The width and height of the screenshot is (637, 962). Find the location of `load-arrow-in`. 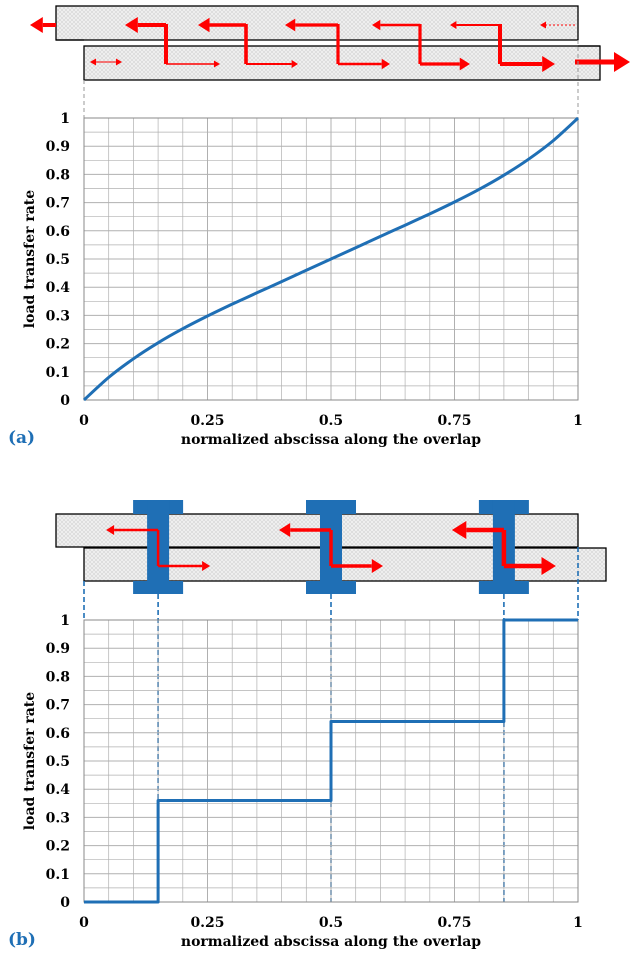

load-arrow-in is located at coordinates (43, 25).